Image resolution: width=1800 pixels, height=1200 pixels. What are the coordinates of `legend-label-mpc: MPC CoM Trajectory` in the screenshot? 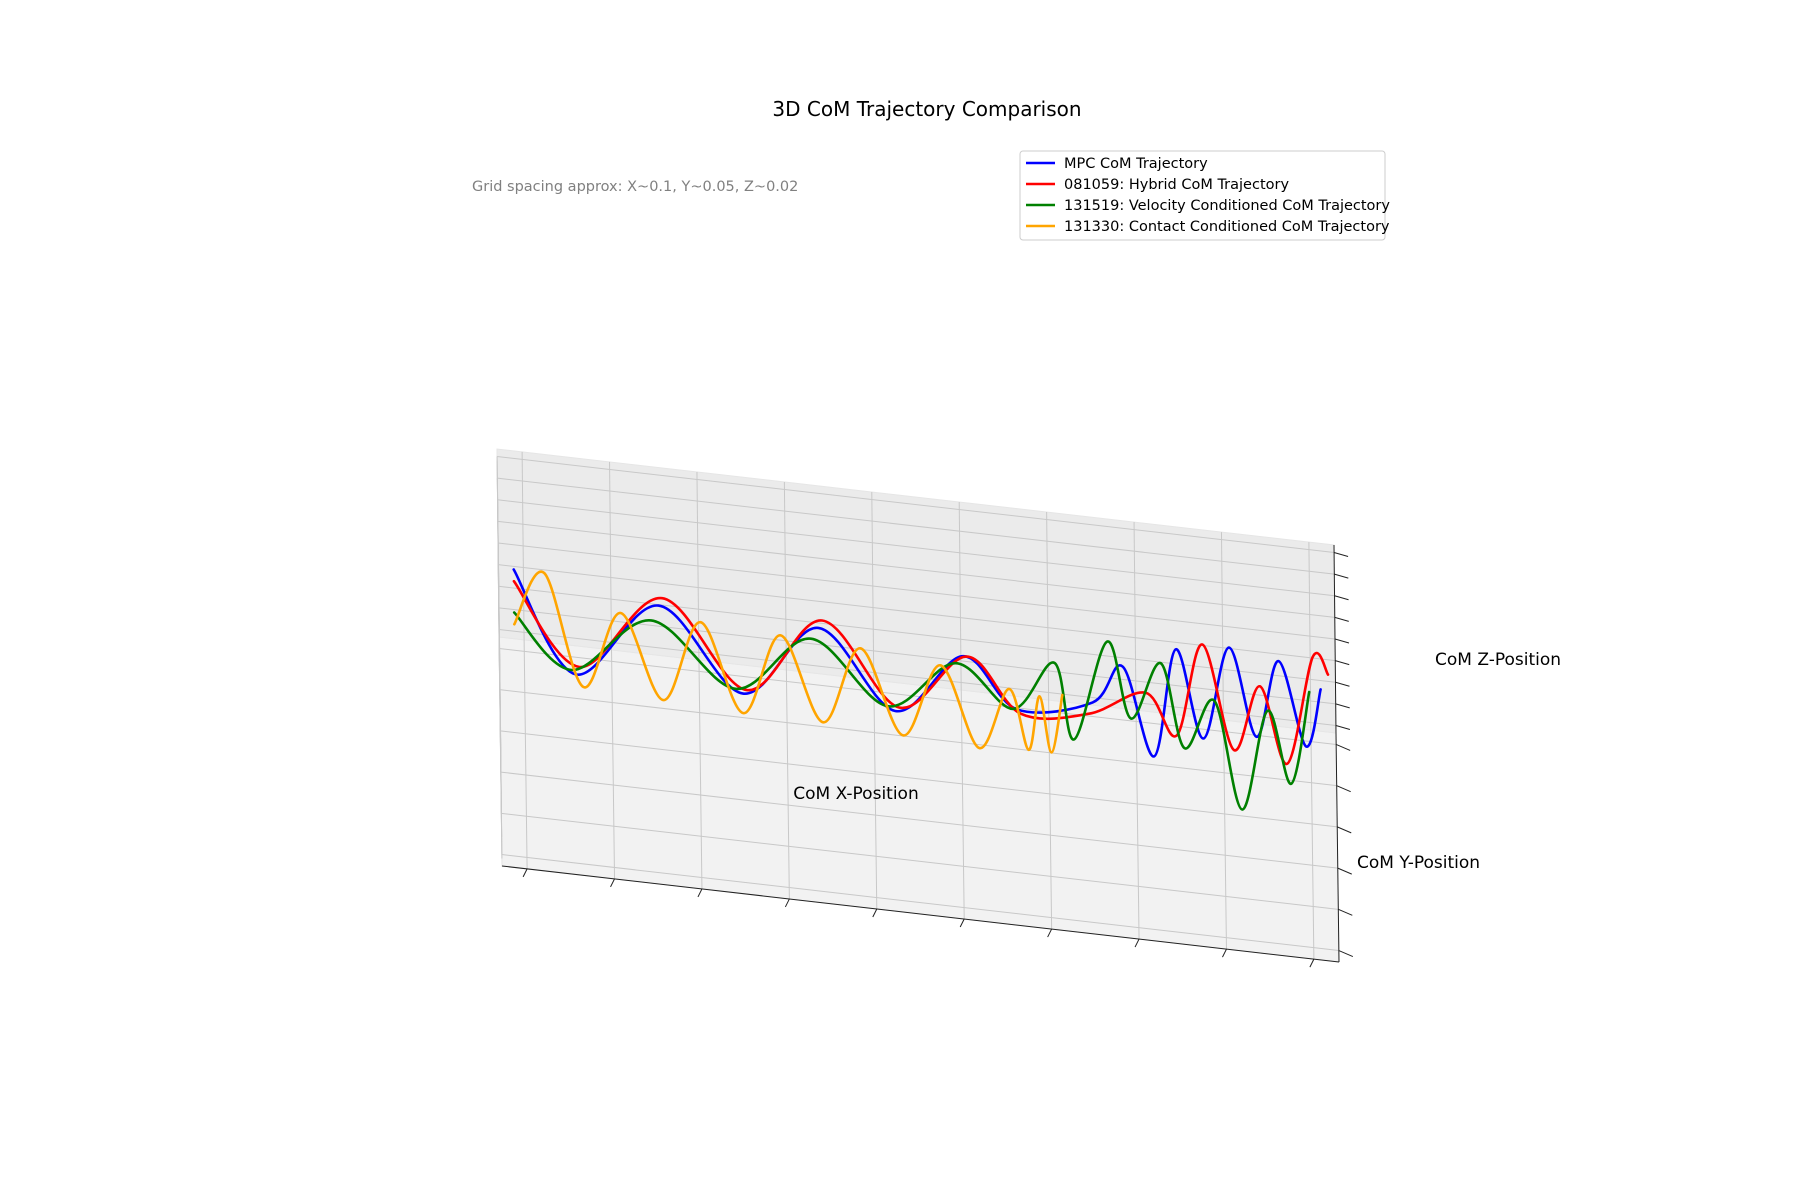 It's located at (1136, 164).